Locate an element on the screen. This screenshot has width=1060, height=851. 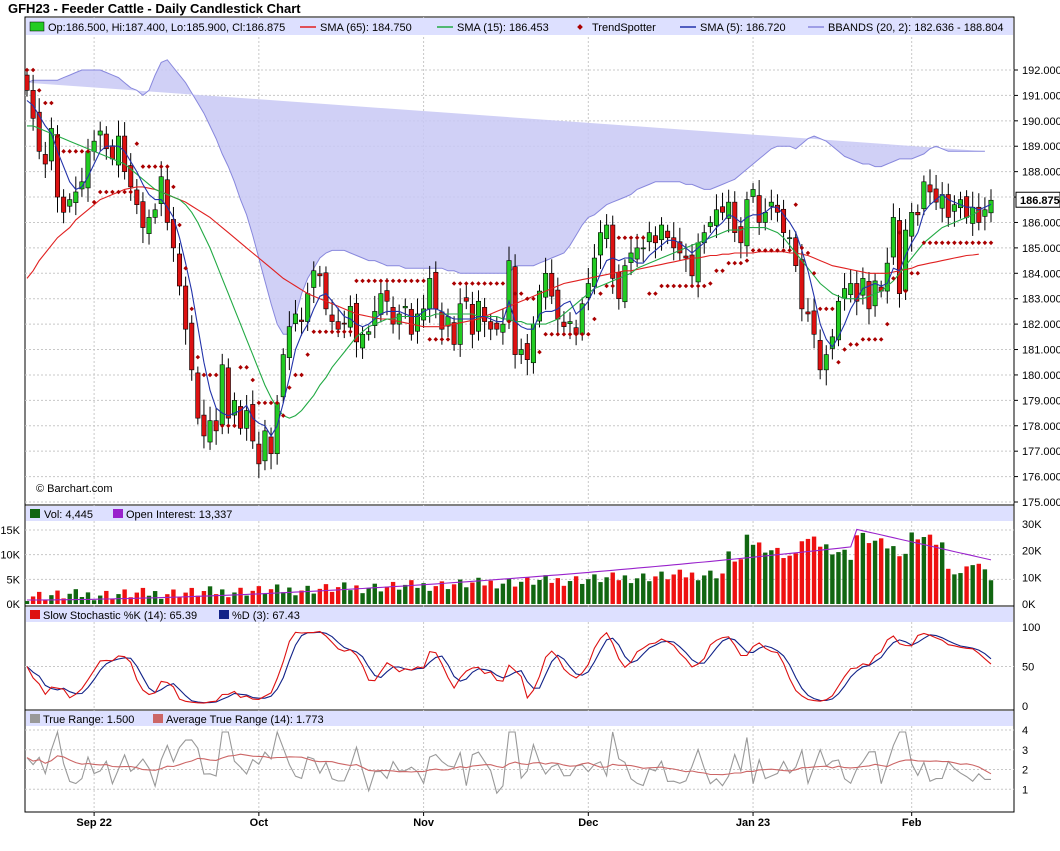
vol-ytick-right: 30K is located at coordinates (1032, 525).